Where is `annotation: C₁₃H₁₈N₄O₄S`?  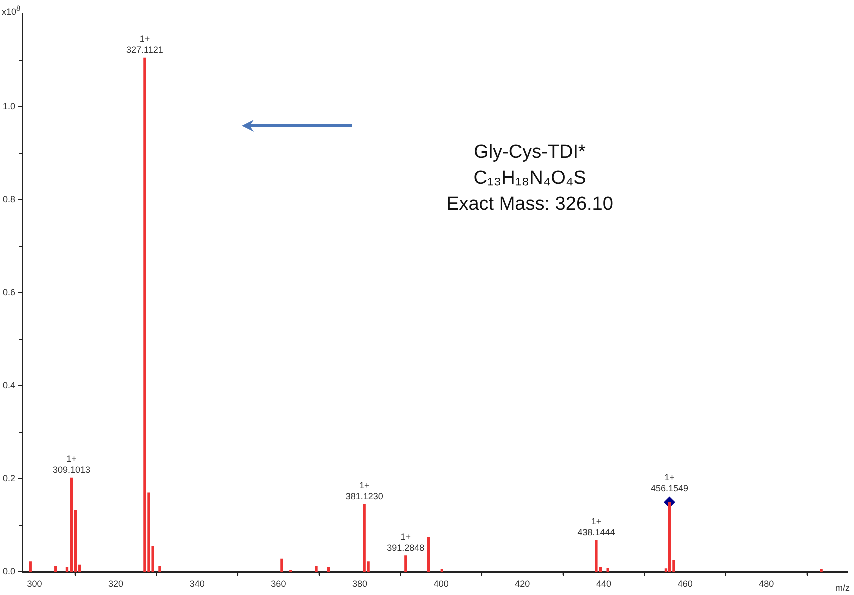
annotation: C₁₃H₁₈N₄O₄S is located at coordinates (530, 179).